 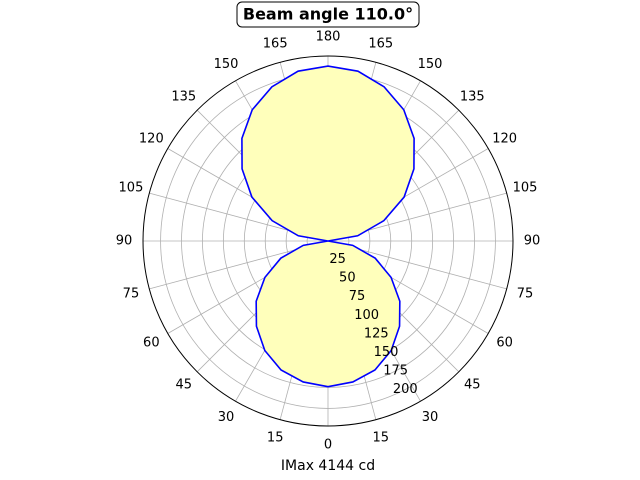 I want to click on radial-tick-label: 125, so click(x=376, y=333).